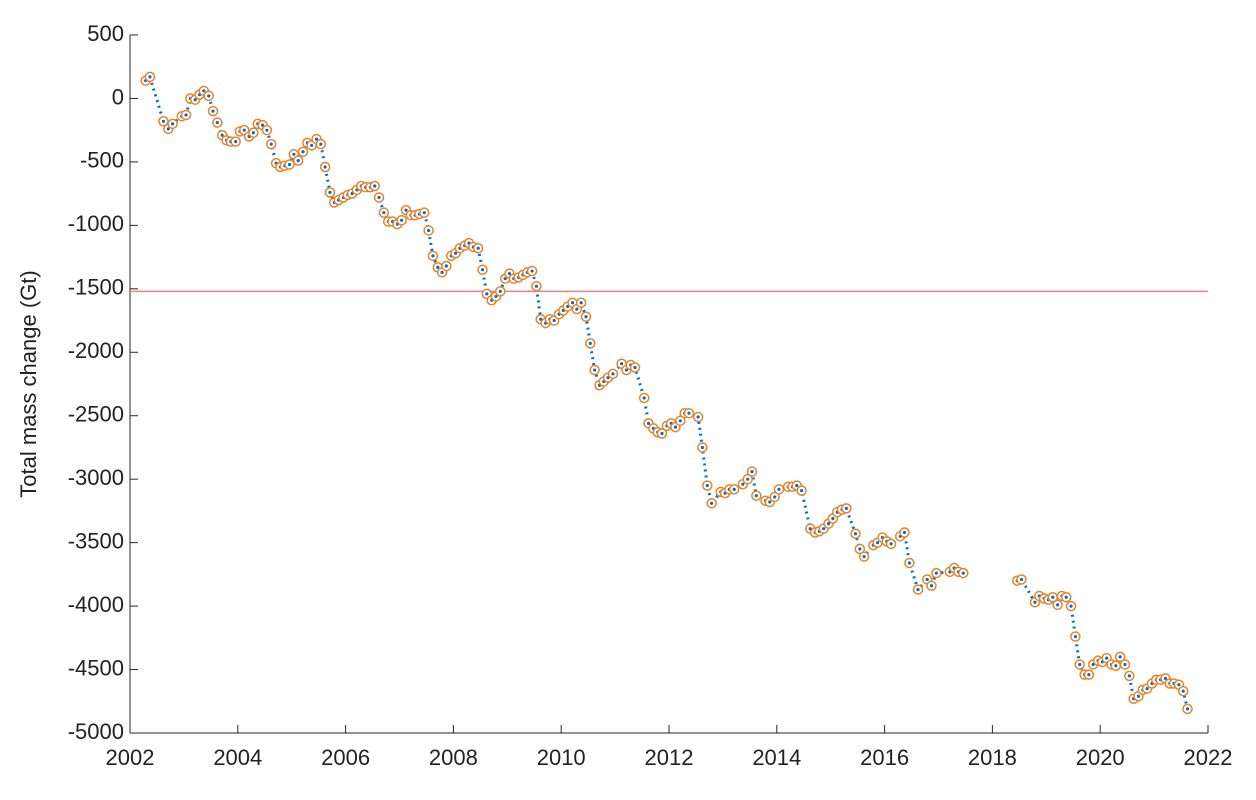 This screenshot has height=800, width=1256. I want to click on y-tick-label: -3500, so click(96, 540).